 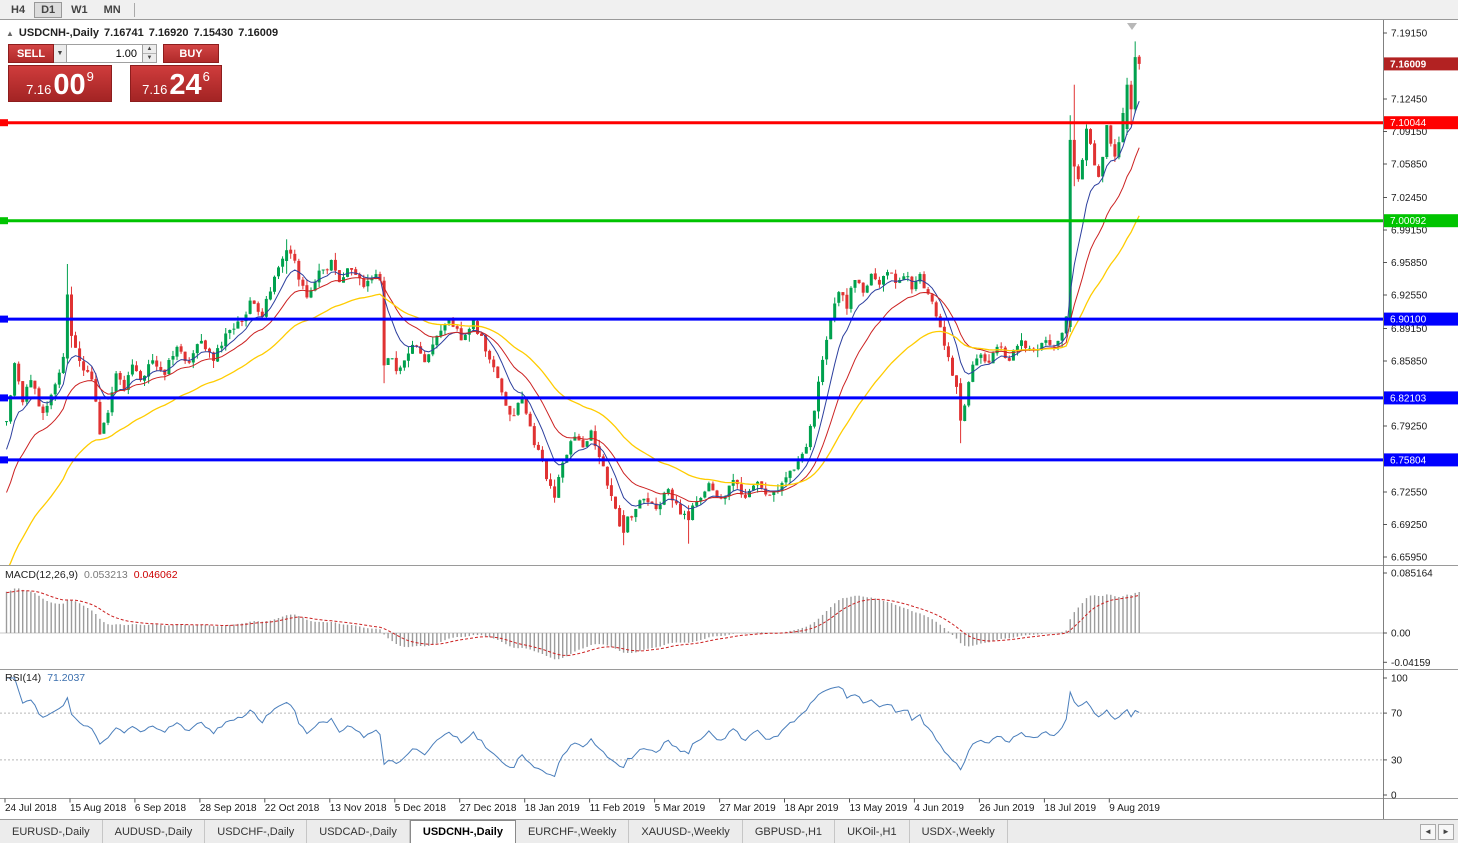 What do you see at coordinates (191, 53) in the screenshot?
I see `buy-button: BUY` at bounding box center [191, 53].